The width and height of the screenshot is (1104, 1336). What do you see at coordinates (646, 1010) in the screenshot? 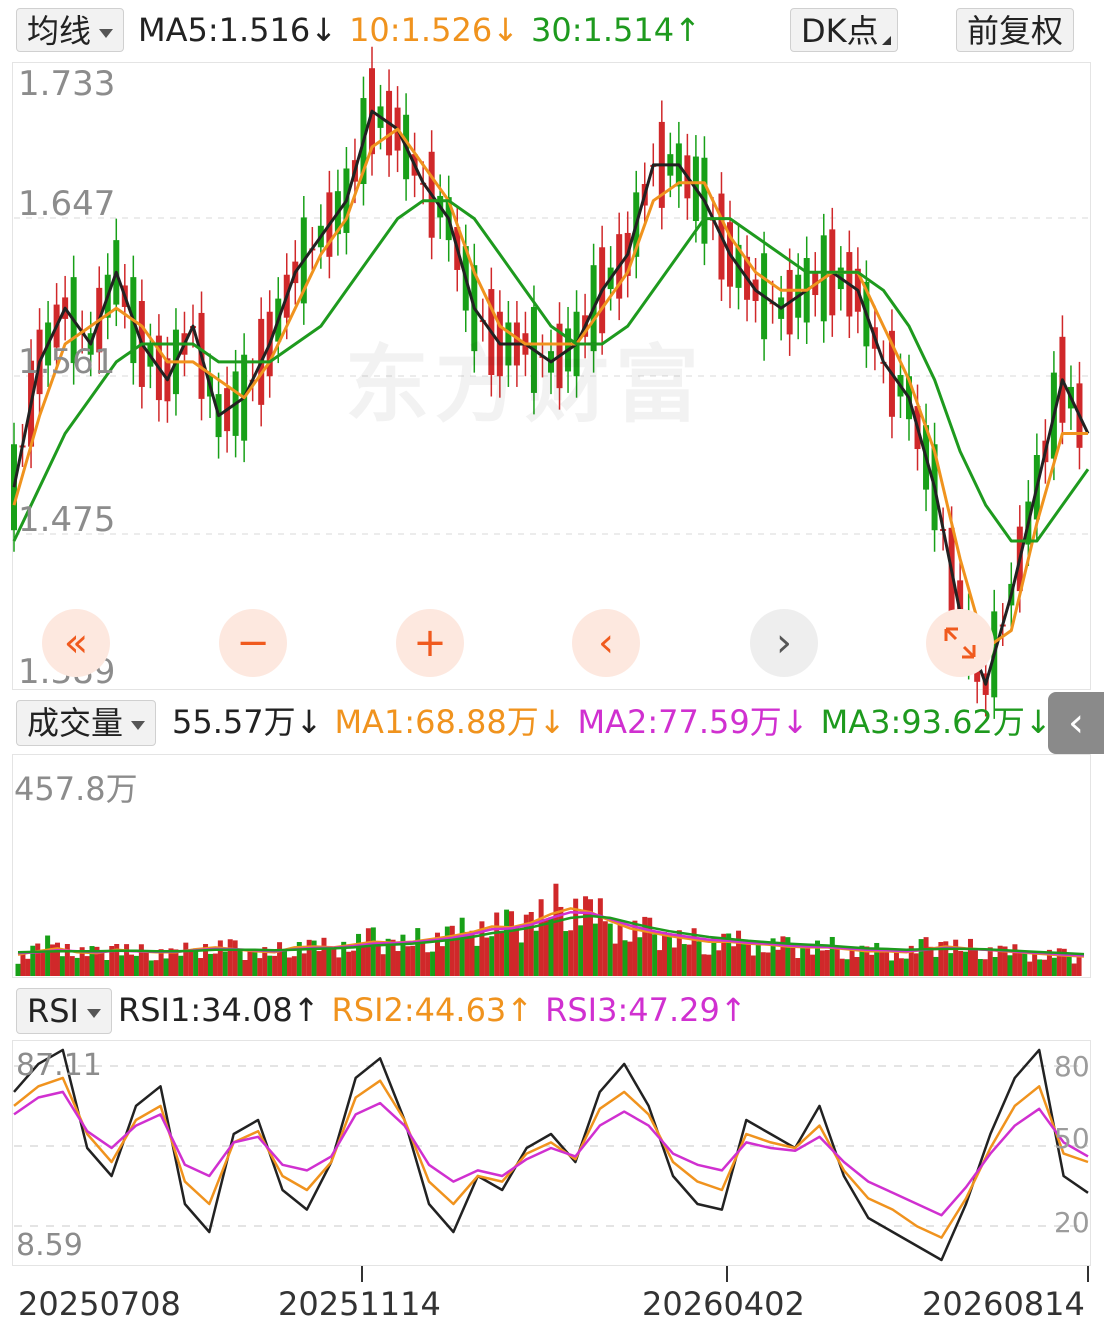
I see `rsi3-value: RSI3:47.29↑` at bounding box center [646, 1010].